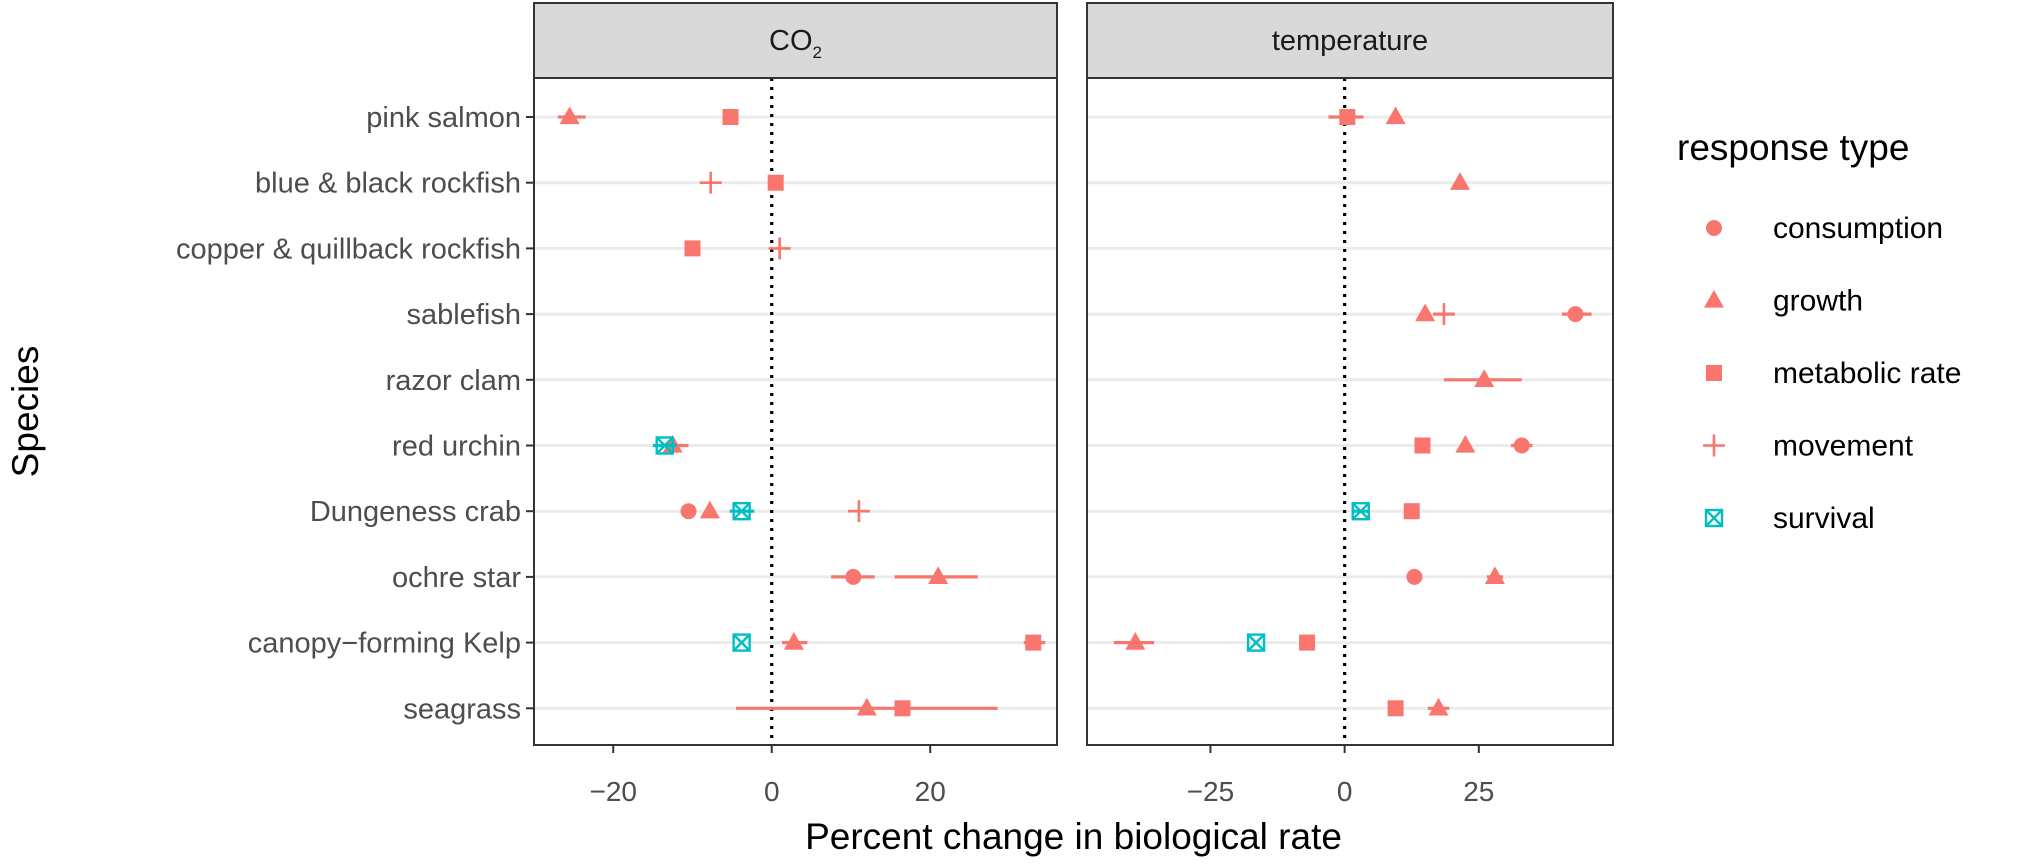  I want to click on legend-key-growth, so click(1714, 298).